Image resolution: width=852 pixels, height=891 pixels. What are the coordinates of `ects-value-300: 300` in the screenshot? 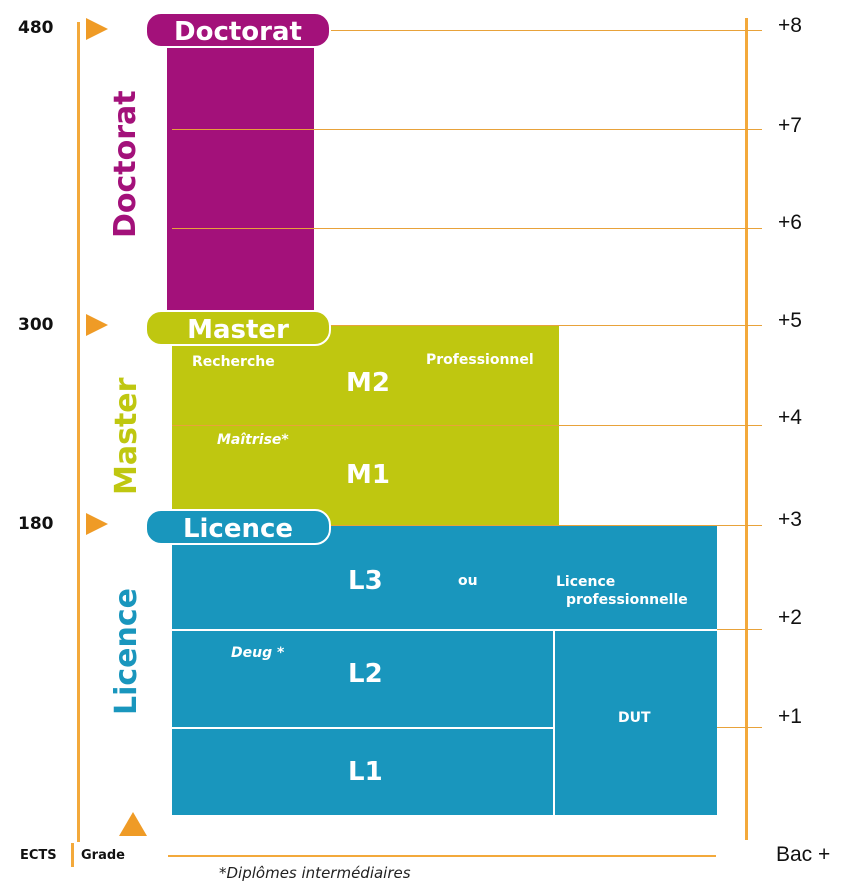 It's located at (36, 325).